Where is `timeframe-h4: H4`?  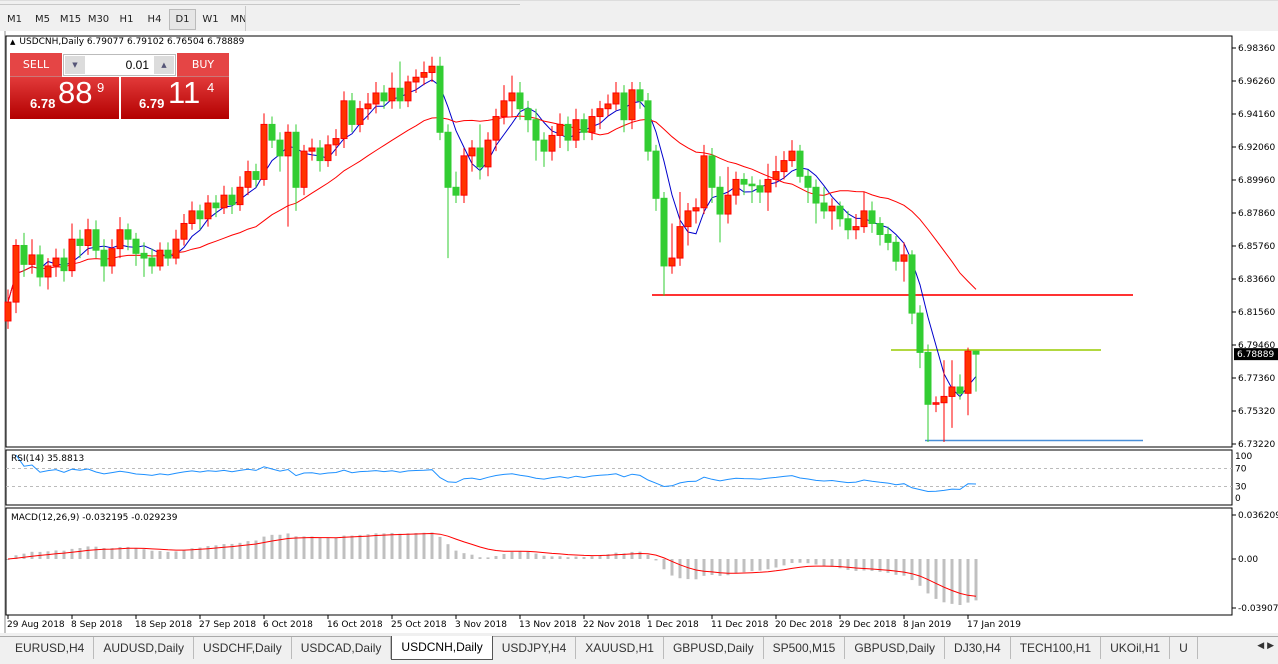
timeframe-h4: H4 is located at coordinates (154, 19).